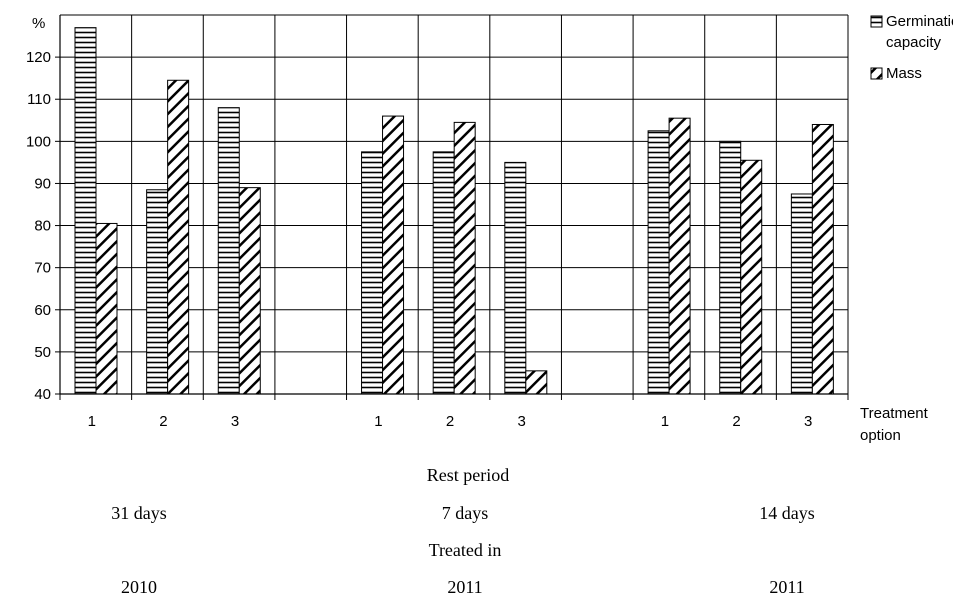  What do you see at coordinates (39, 99) in the screenshot?
I see `y-tick-label: 110` at bounding box center [39, 99].